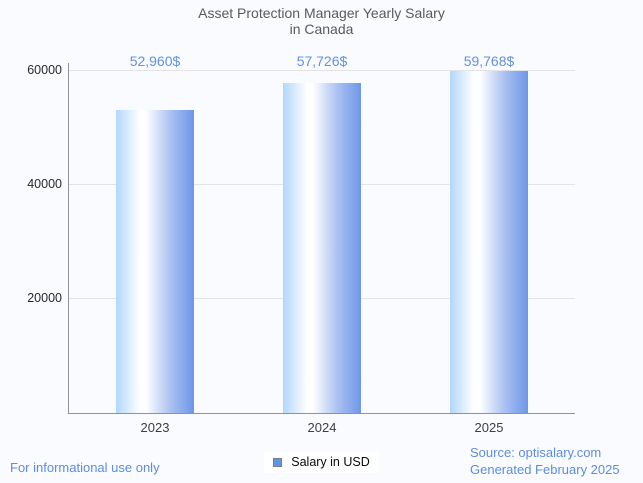  I want to click on source-text: Source: optisalary.com, so click(536, 452).